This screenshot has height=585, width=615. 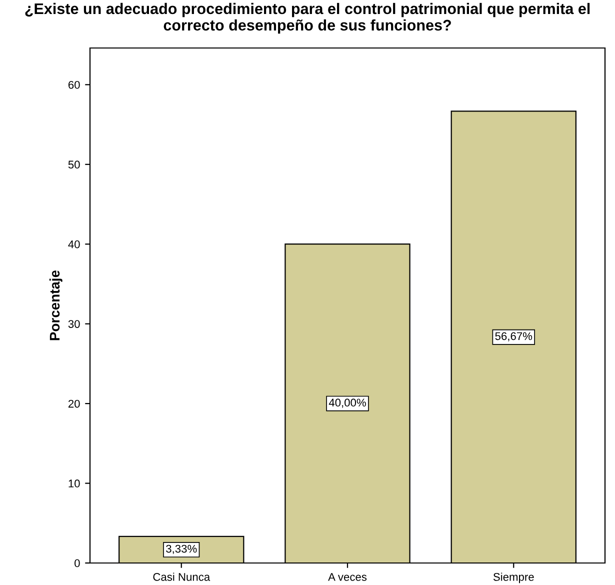 I want to click on x-tick-label: Siempre, so click(x=513, y=578).